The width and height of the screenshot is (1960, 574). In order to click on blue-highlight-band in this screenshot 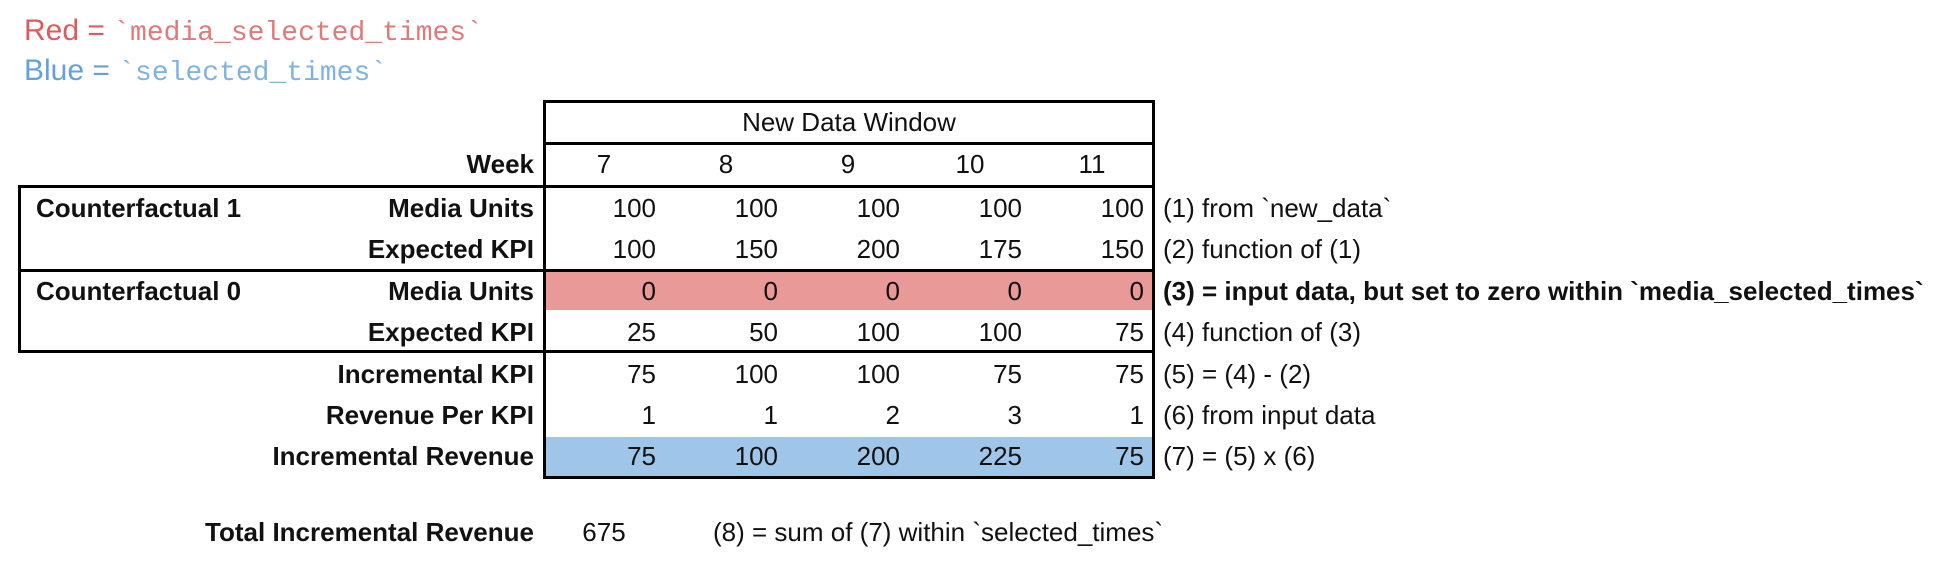, I will do `click(849, 456)`.